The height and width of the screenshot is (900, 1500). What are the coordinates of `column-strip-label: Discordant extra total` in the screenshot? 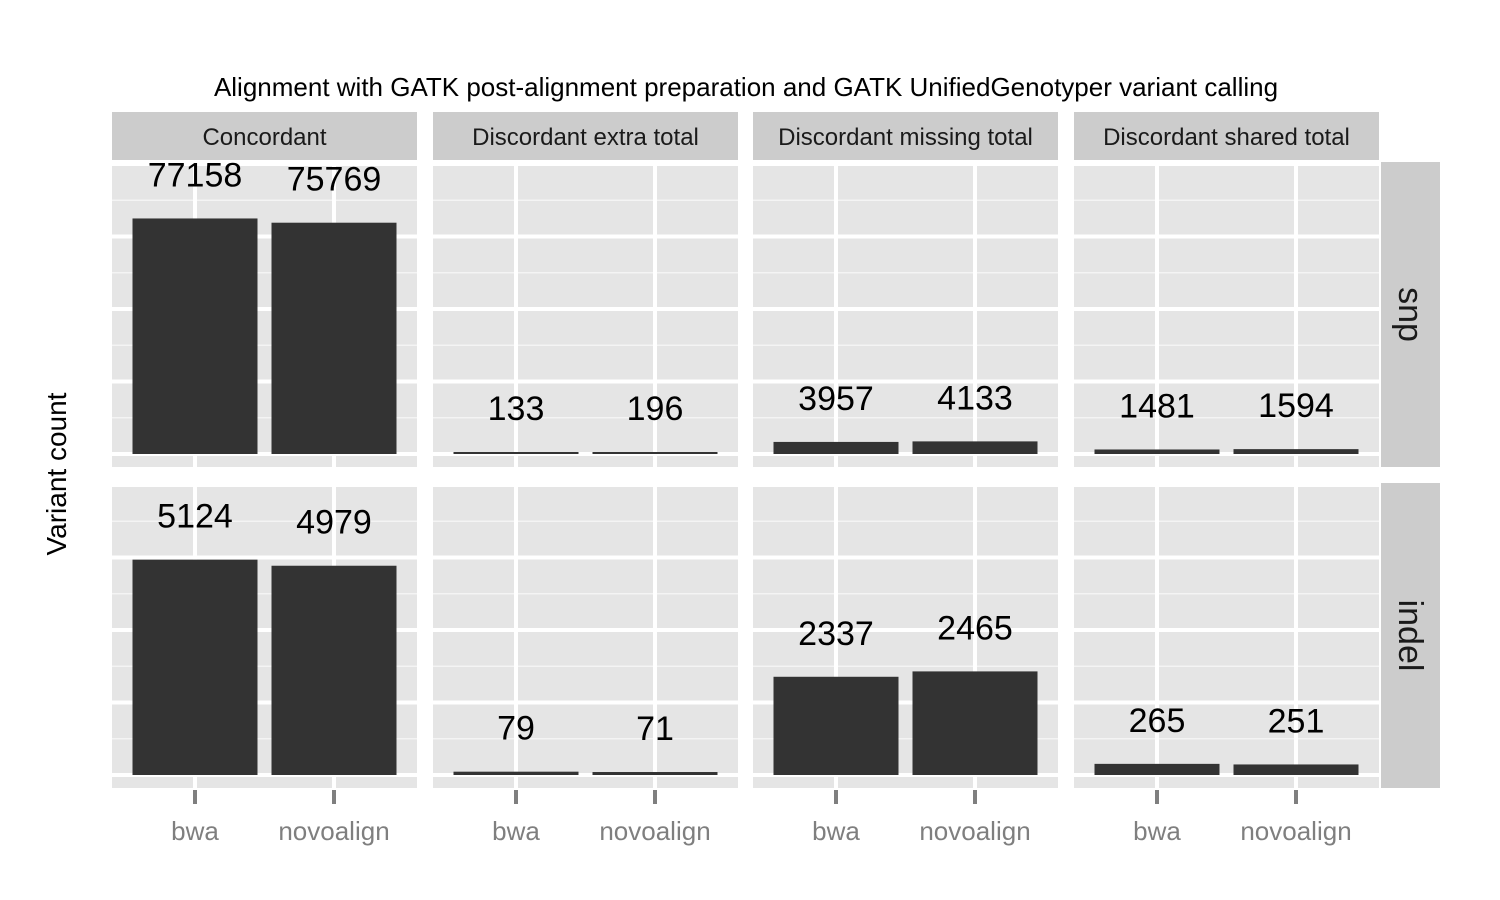 It's located at (585, 137).